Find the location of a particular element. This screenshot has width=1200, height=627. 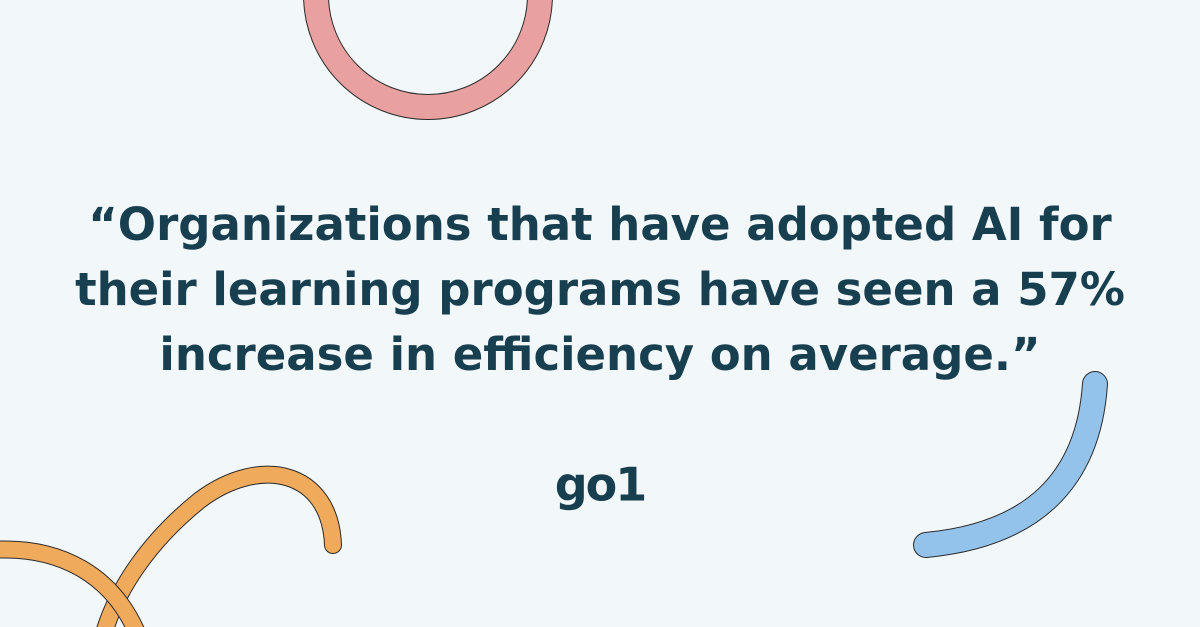

blue-arc is located at coordinates (1010, 464).